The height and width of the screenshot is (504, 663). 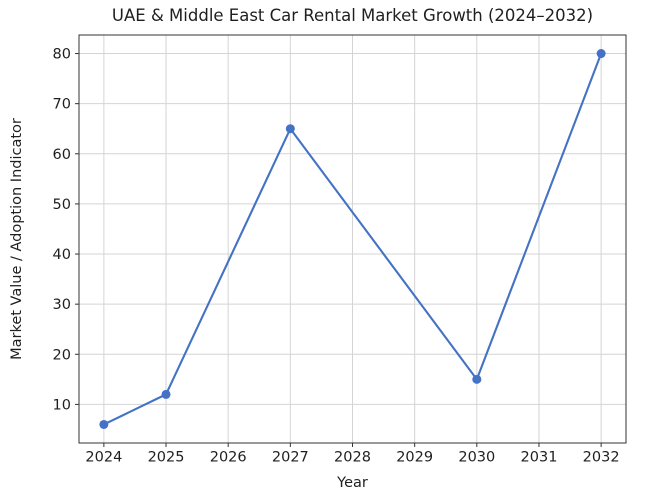 I want to click on y-tick-label: 30, so click(x=62, y=305).